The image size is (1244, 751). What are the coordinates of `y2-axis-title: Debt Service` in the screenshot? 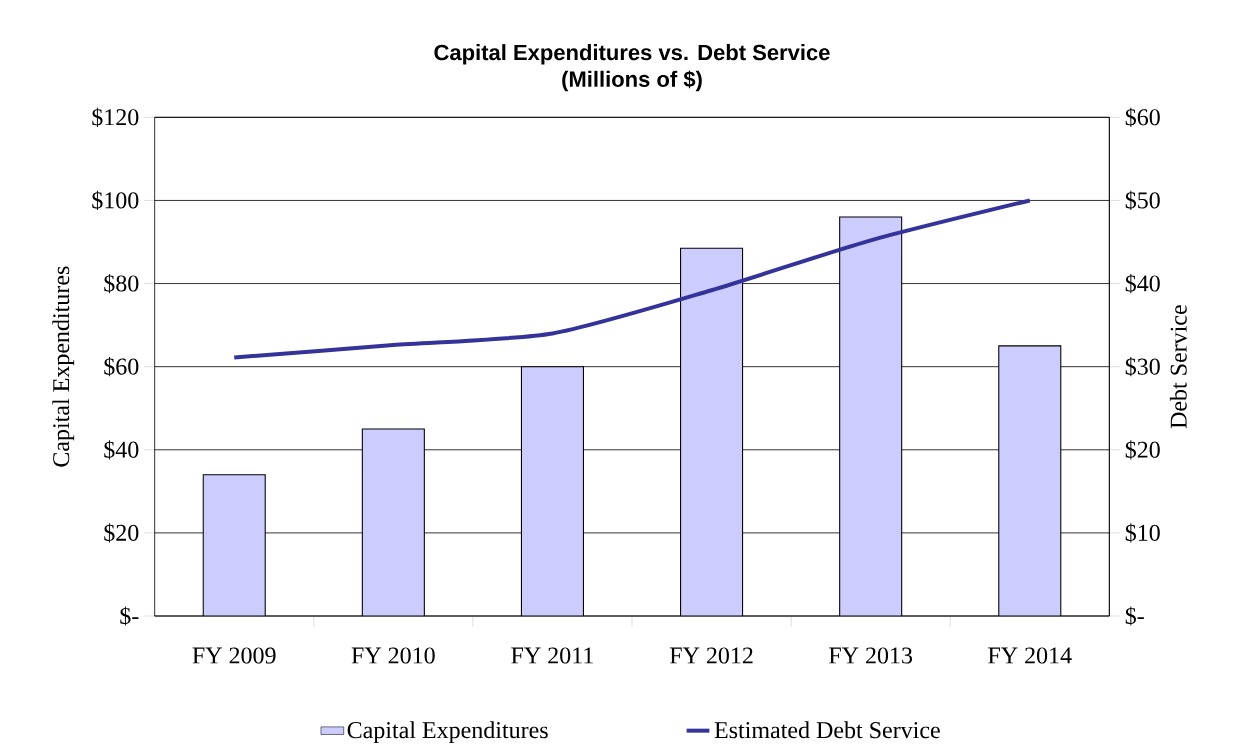 It's located at (1178, 367).